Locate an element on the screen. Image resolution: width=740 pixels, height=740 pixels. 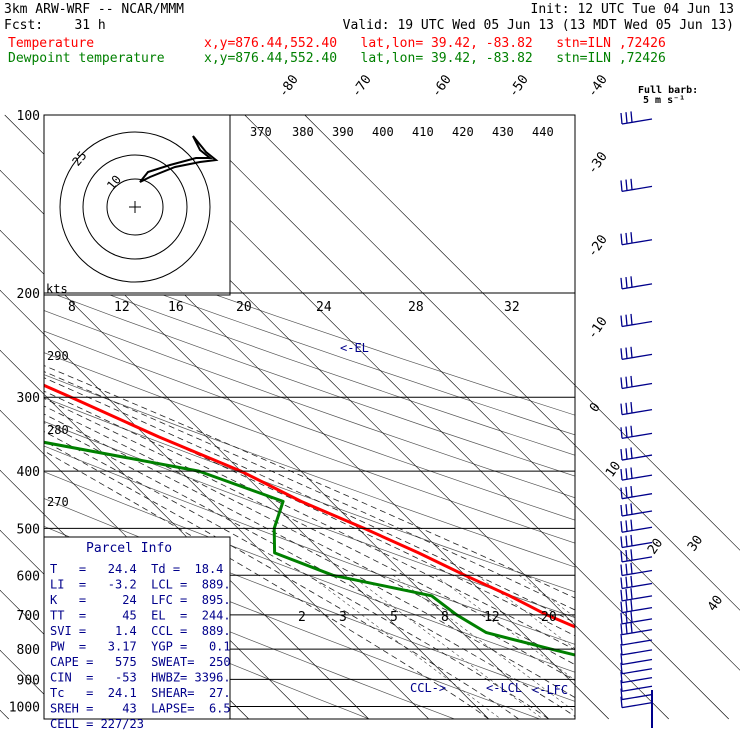
hodograph-units: kts is located at coordinates (57, 289).